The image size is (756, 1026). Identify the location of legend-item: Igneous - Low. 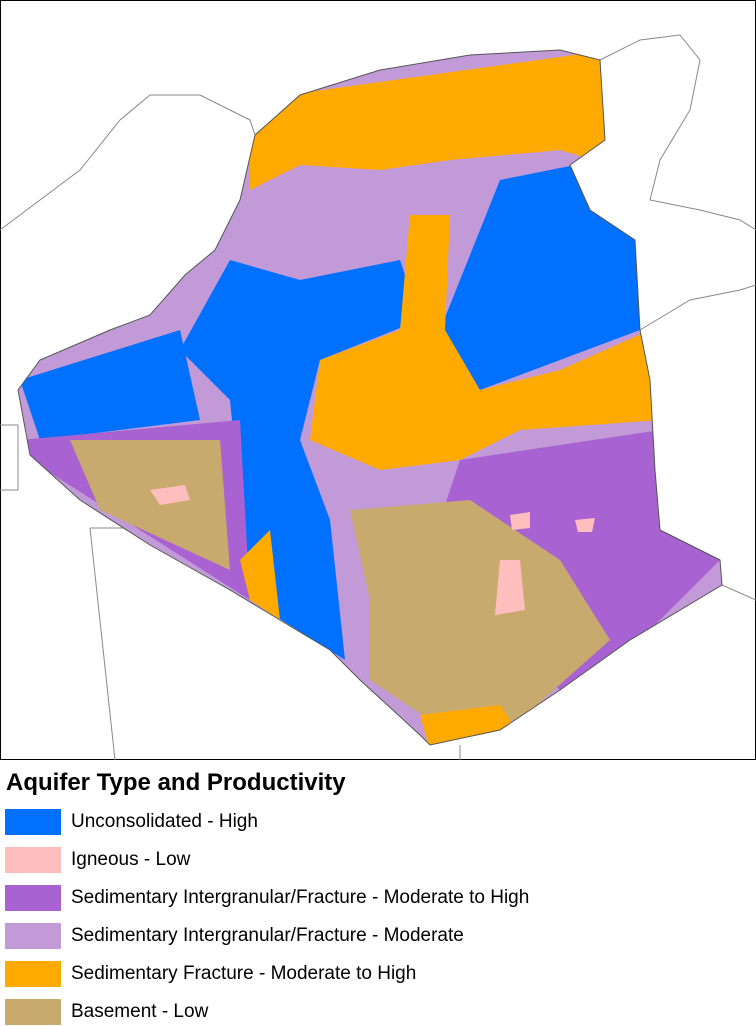
(97, 860).